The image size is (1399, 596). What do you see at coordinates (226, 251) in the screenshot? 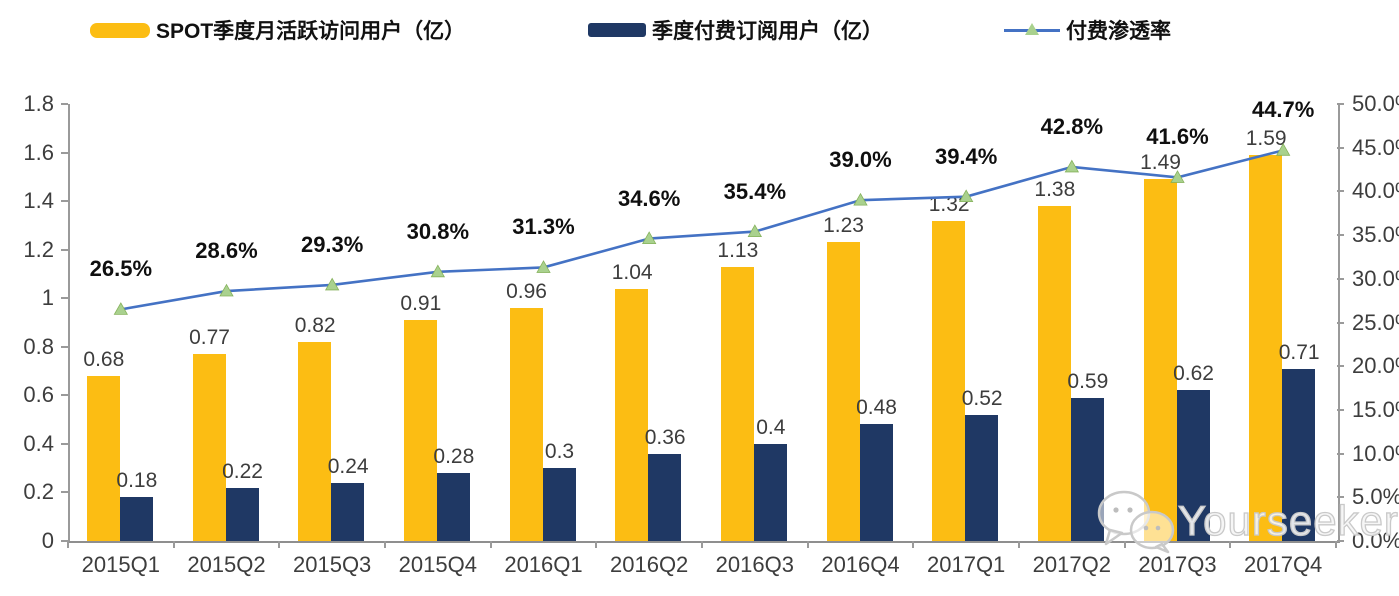
I see `penetration-value-label: 28.6%` at bounding box center [226, 251].